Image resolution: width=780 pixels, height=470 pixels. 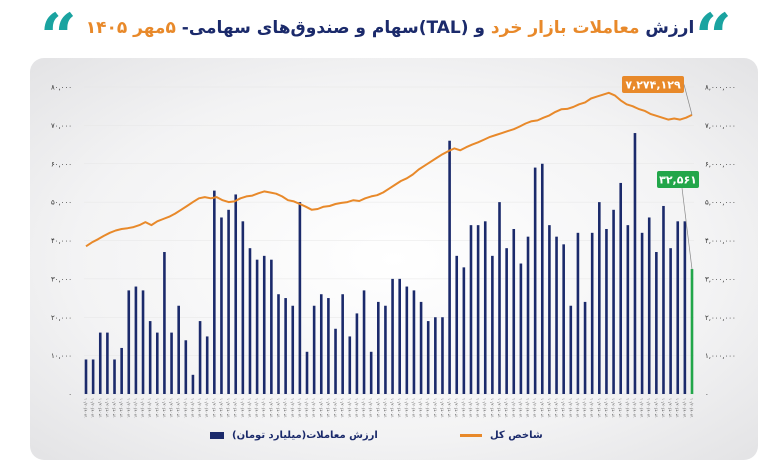 I want to click on annotations: ۷,۲۷۴,۱۲۹ ۳۲,۵۶۱, so click(x=660, y=173).